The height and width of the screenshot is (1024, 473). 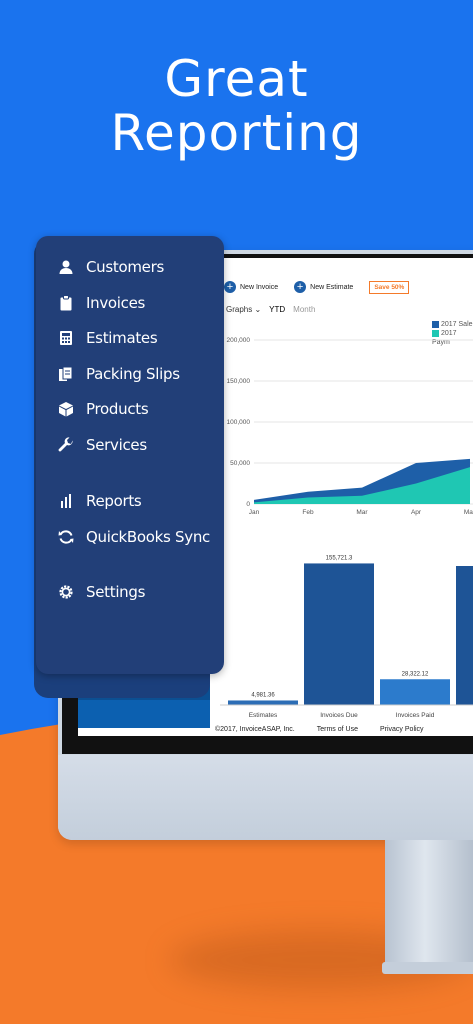 What do you see at coordinates (263, 715) in the screenshot?
I see `category-label: Estimates` at bounding box center [263, 715].